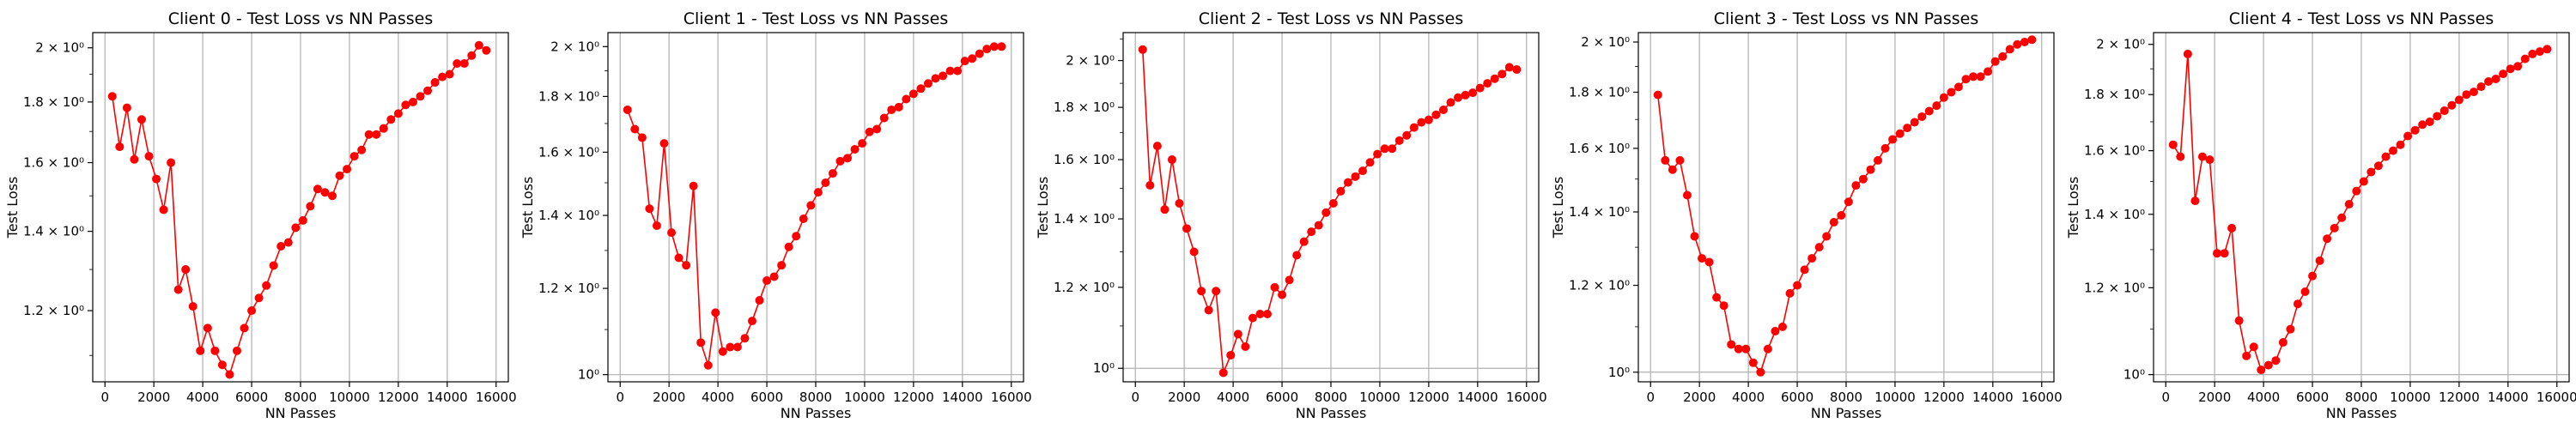 Image resolution: width=2576 pixels, height=429 pixels. What do you see at coordinates (1944, 398) in the screenshot?
I see `x-tick-label: 12000` at bounding box center [1944, 398].